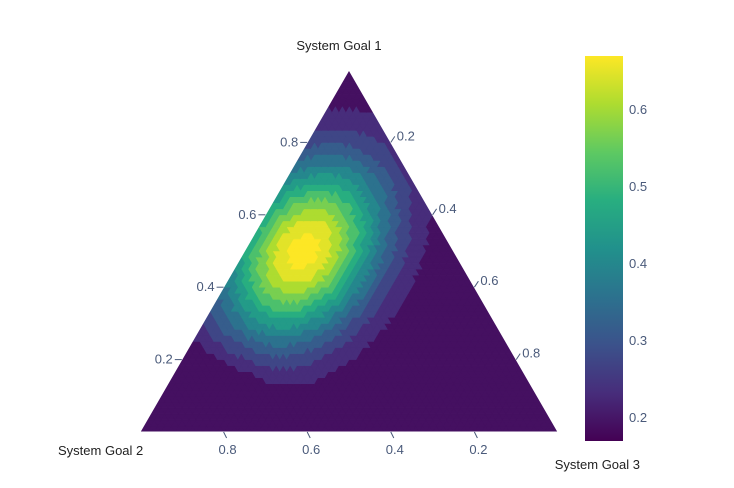 The image size is (734, 488). I want to click on tick-label-goal3: 0.4, so click(448, 208).